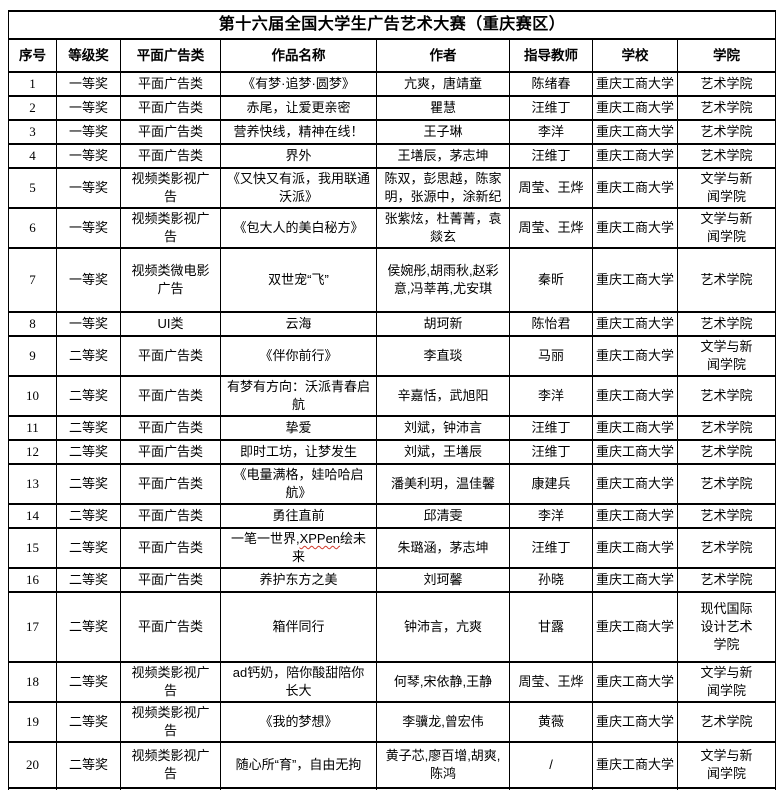 Image resolution: width=777 pixels, height=790 pixels. I want to click on cell-category: UI类, so click(170, 324).